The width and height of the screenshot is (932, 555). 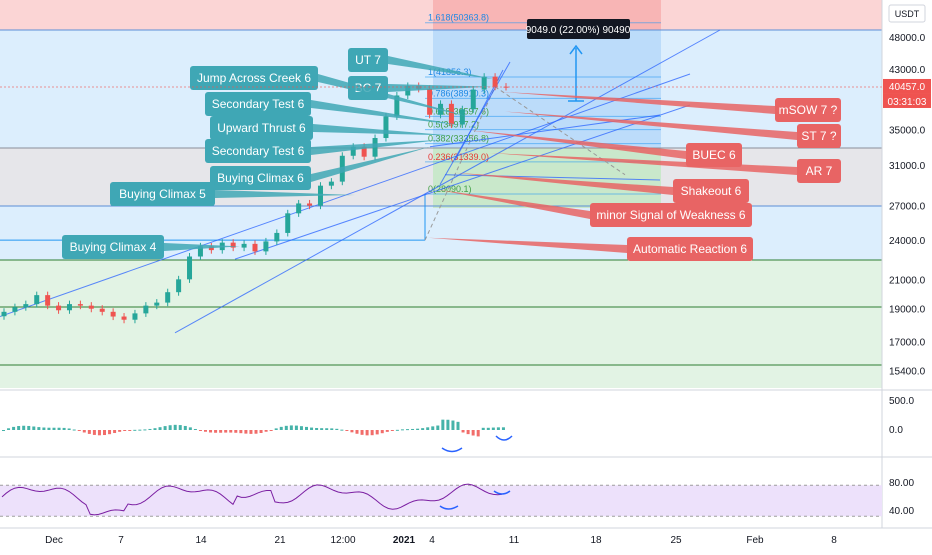 What do you see at coordinates (907, 102) in the screenshot?
I see `bar-countdown: 03:31:03` at bounding box center [907, 102].